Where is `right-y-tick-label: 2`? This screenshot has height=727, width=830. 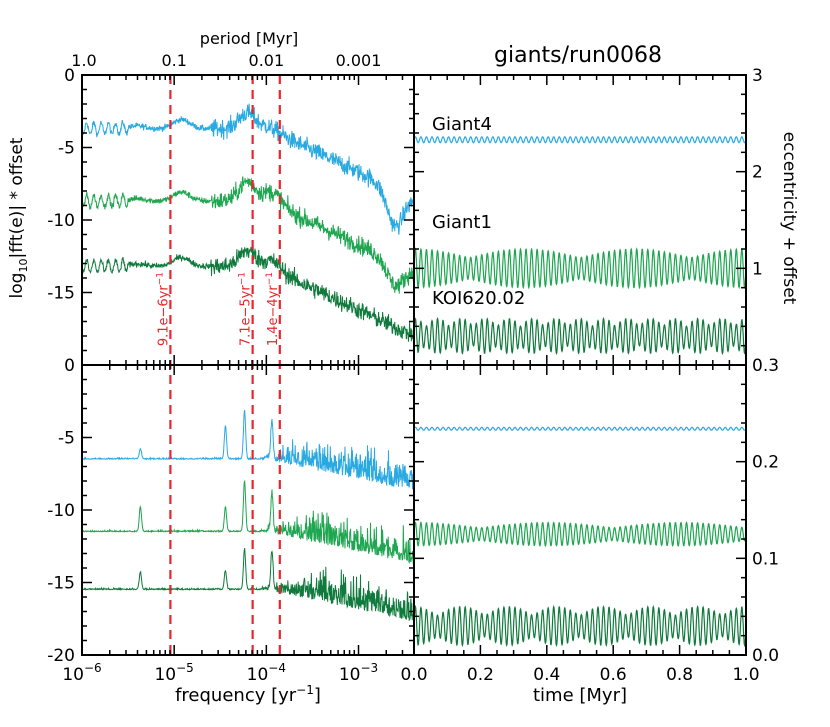 right-y-tick-label: 2 is located at coordinates (757, 173).